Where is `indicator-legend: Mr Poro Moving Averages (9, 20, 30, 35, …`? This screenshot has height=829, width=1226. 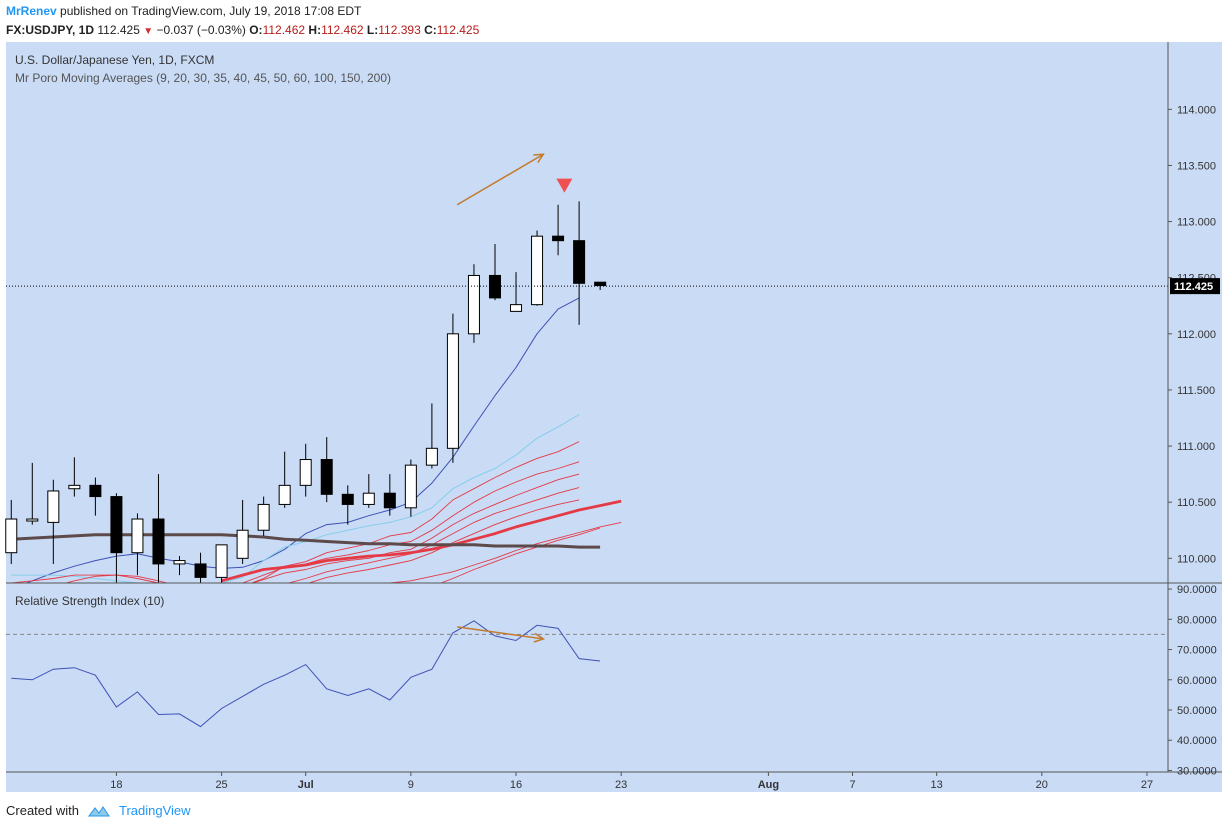 indicator-legend: Mr Poro Moving Averages (9, 20, 30, 35, … is located at coordinates (203, 78).